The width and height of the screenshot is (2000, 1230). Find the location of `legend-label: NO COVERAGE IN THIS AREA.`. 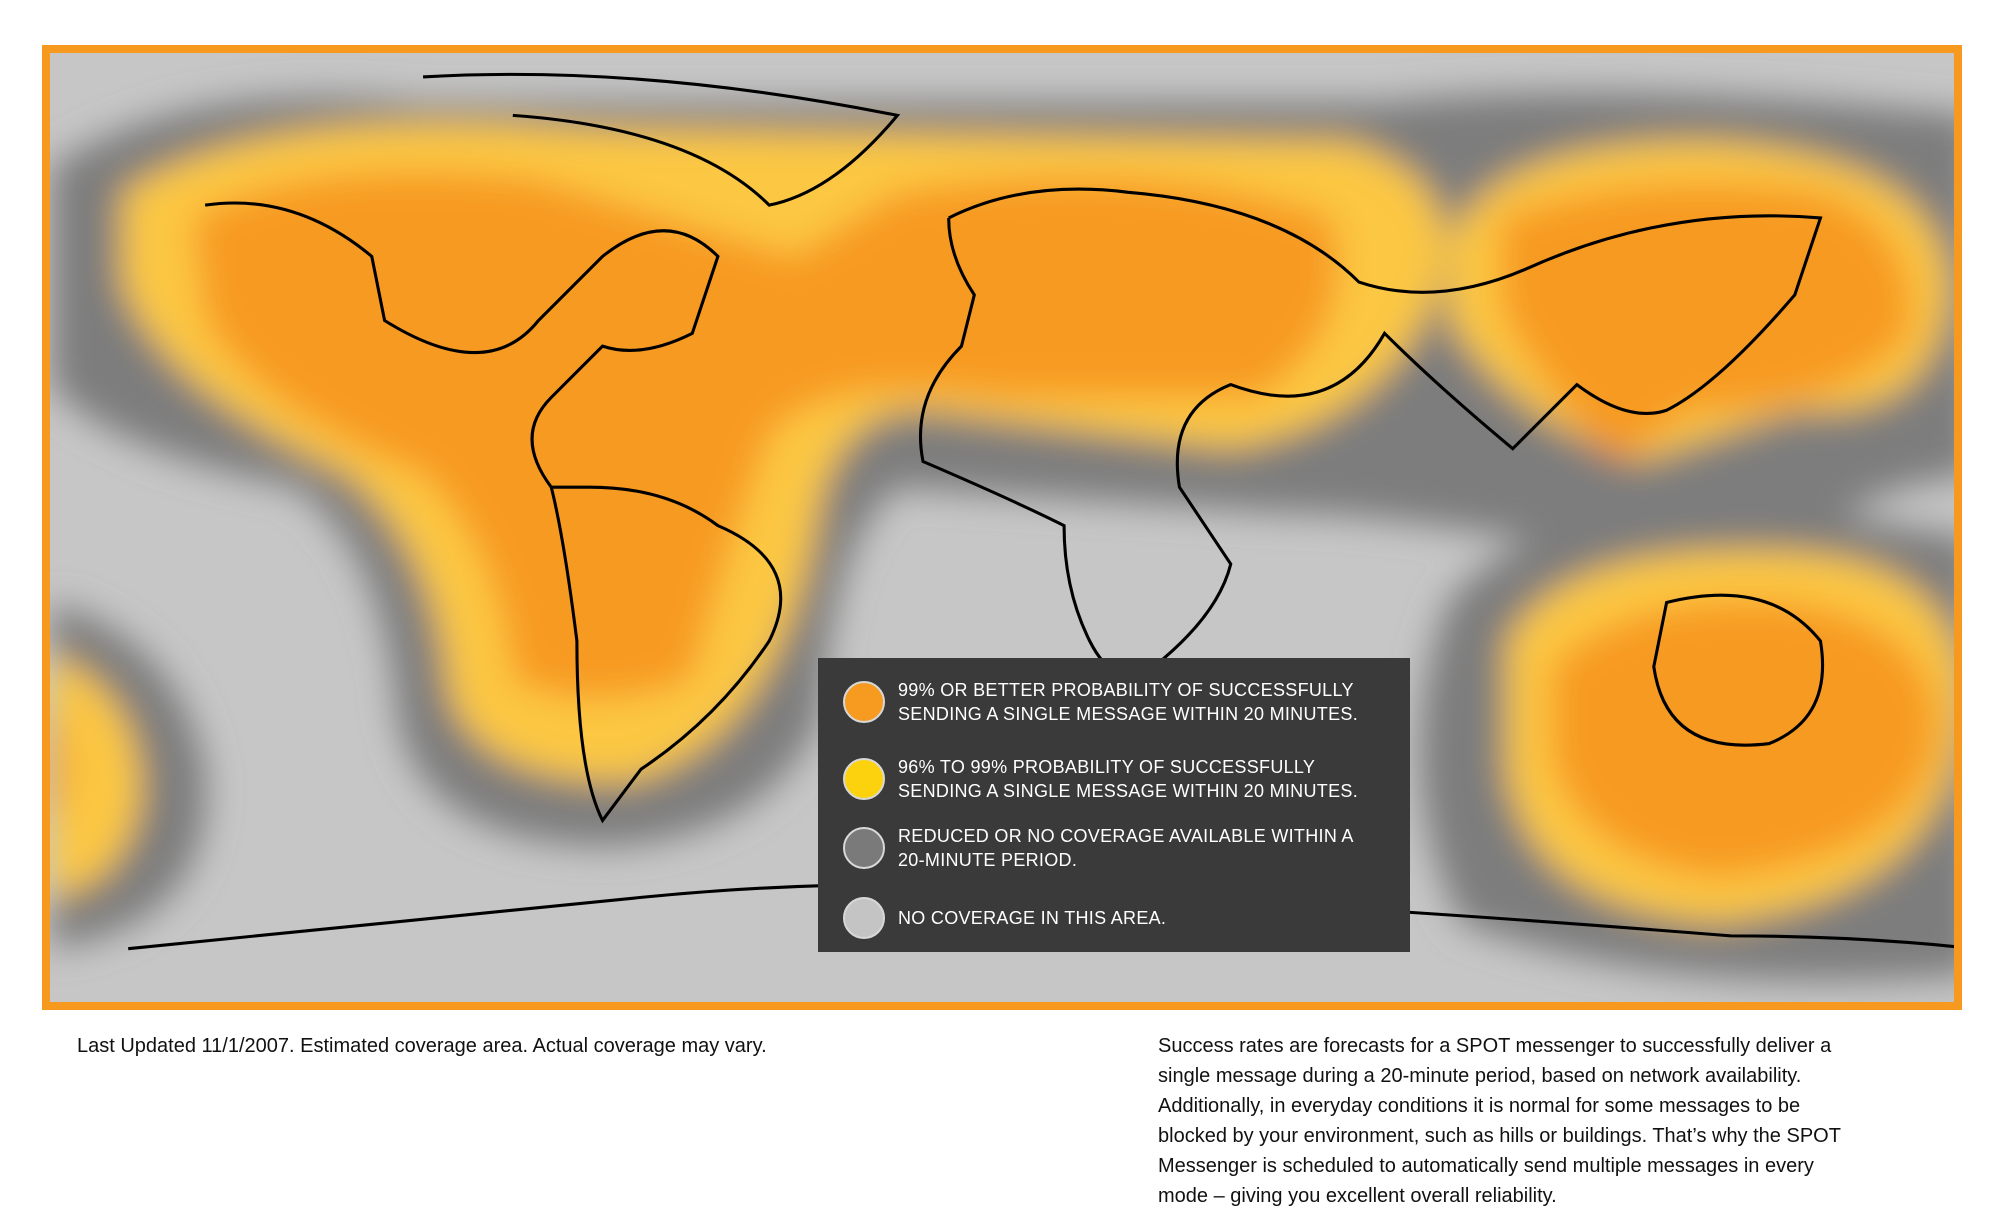

legend-label: NO COVERAGE IN THIS AREA. is located at coordinates (1032, 918).